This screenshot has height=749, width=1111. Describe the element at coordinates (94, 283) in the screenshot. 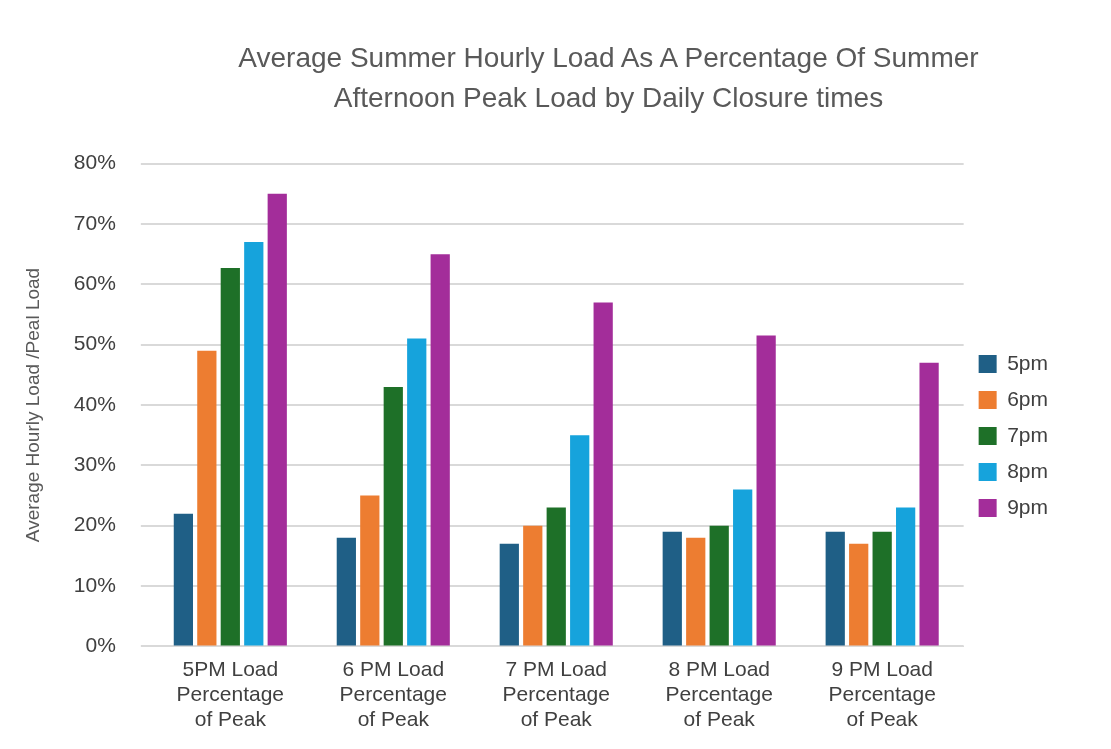

I see `y-tick-label: 60%` at that location.